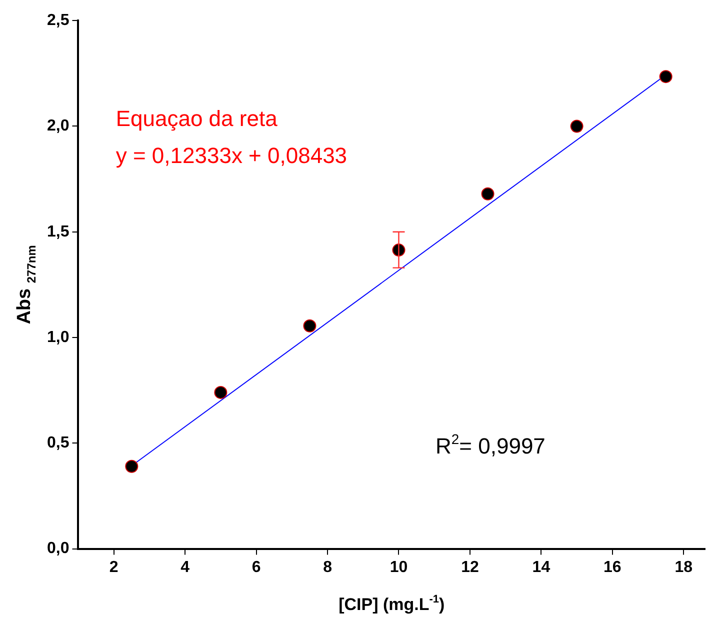 The image size is (720, 630). What do you see at coordinates (58, 21) in the screenshot?
I see `y-tick-label: 2,5` at bounding box center [58, 21].